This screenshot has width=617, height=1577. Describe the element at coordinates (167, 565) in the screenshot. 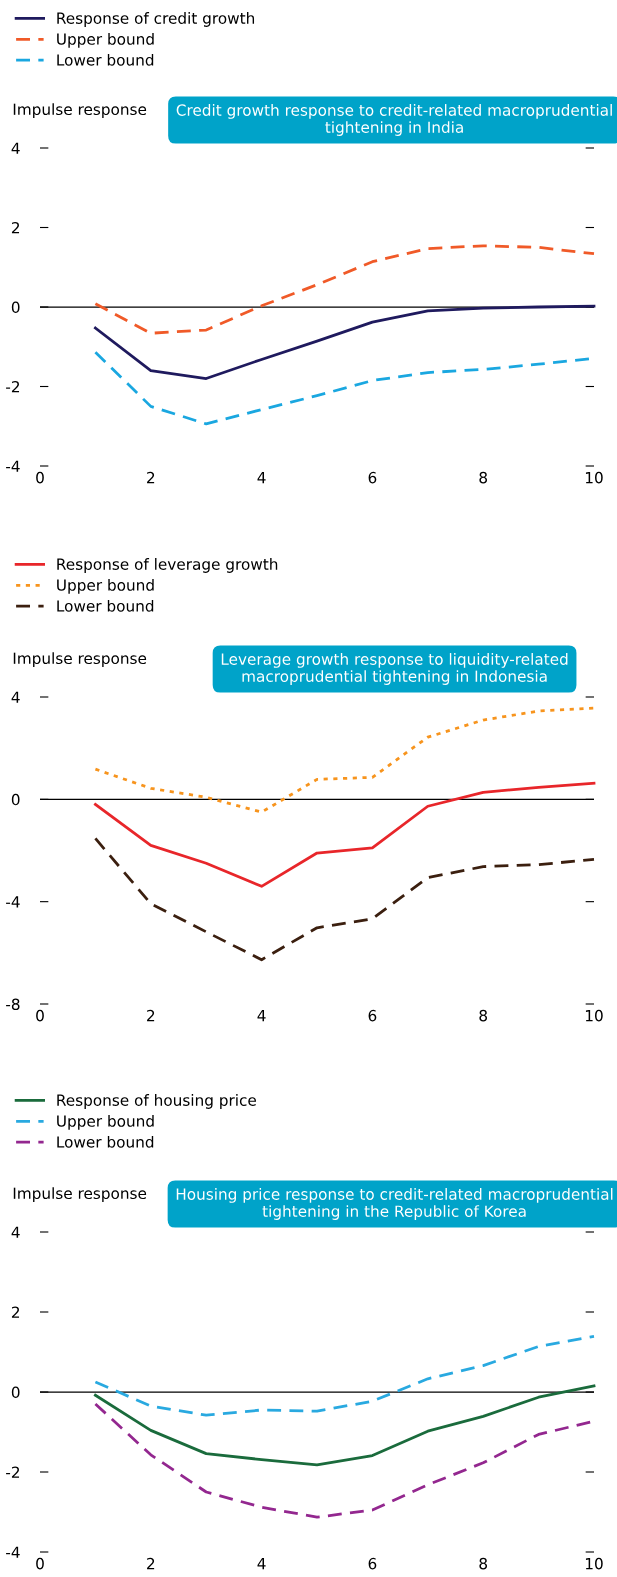

I see `legend-label: Response of leverage growth` at that location.